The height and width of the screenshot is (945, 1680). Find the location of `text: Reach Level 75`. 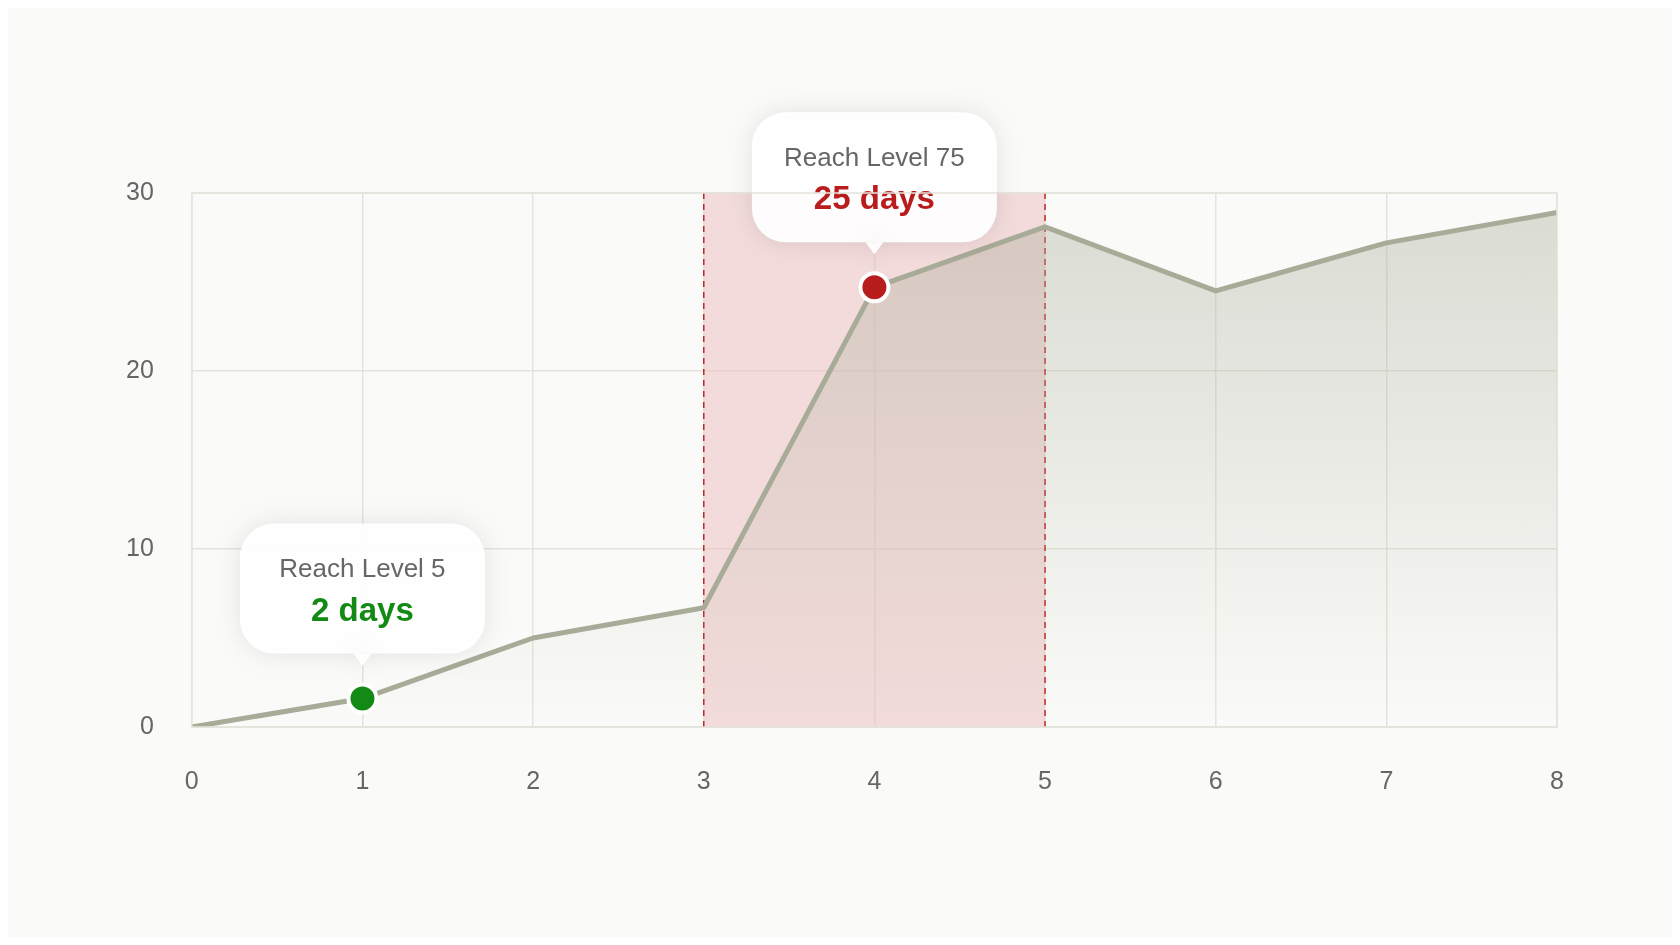

text: Reach Level 75 is located at coordinates (874, 156).